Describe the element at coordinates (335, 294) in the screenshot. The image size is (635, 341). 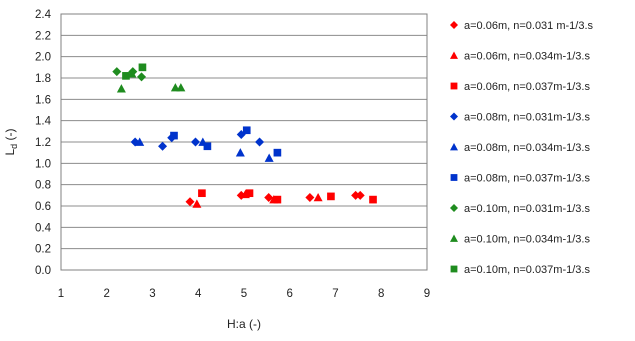
I see `x-tick-label: 7` at that location.